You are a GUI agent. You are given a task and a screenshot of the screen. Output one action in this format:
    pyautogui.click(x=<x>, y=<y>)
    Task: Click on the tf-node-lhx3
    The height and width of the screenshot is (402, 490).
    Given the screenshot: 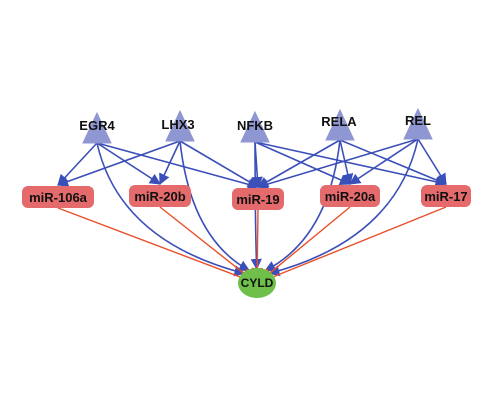 What is the action you would take?
    pyautogui.click(x=180, y=125)
    